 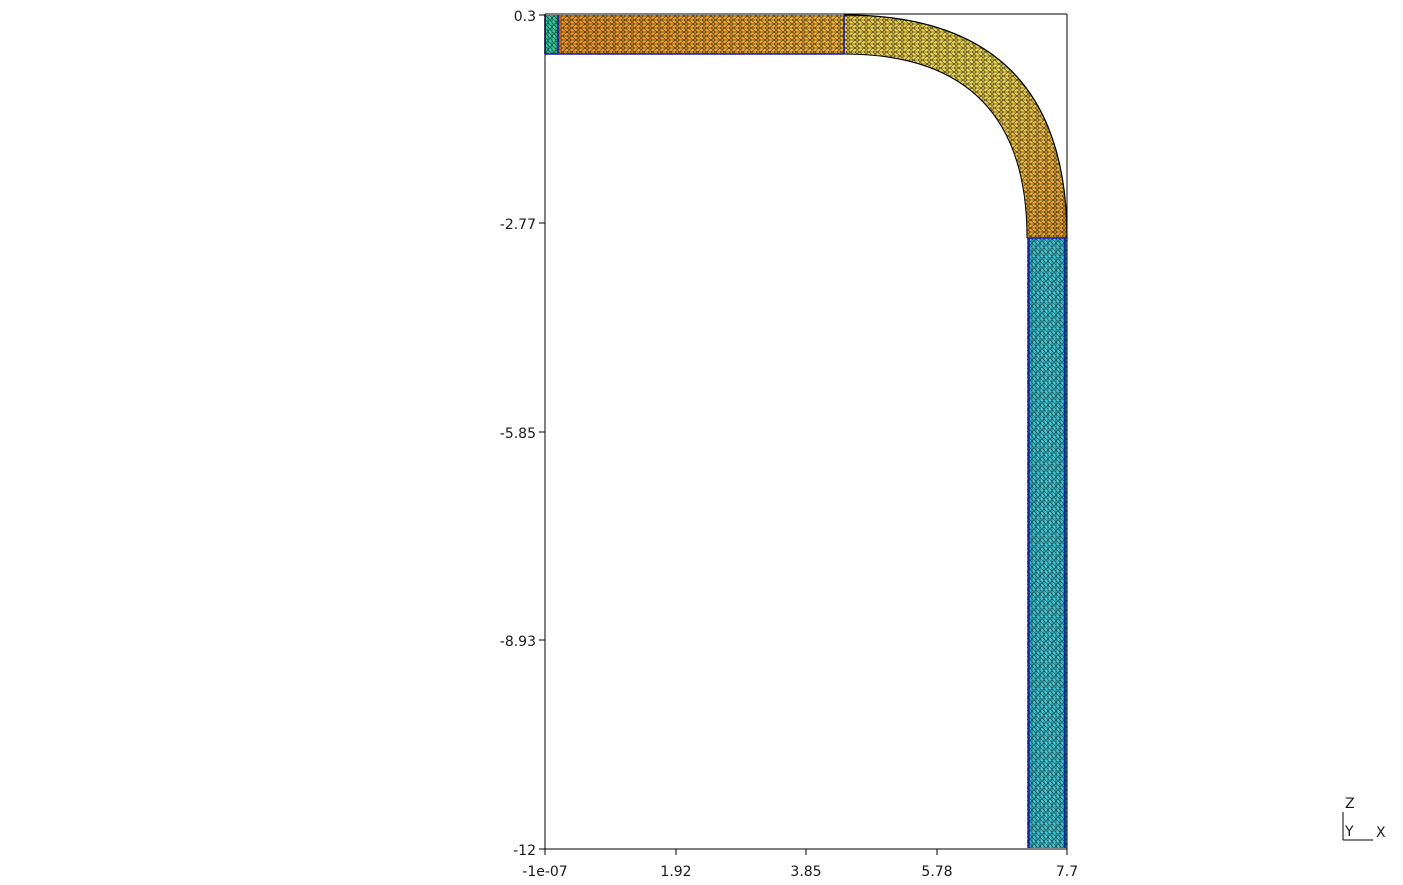 What do you see at coordinates (1067, 872) in the screenshot?
I see `x-tick-label: 7.7` at bounding box center [1067, 872].